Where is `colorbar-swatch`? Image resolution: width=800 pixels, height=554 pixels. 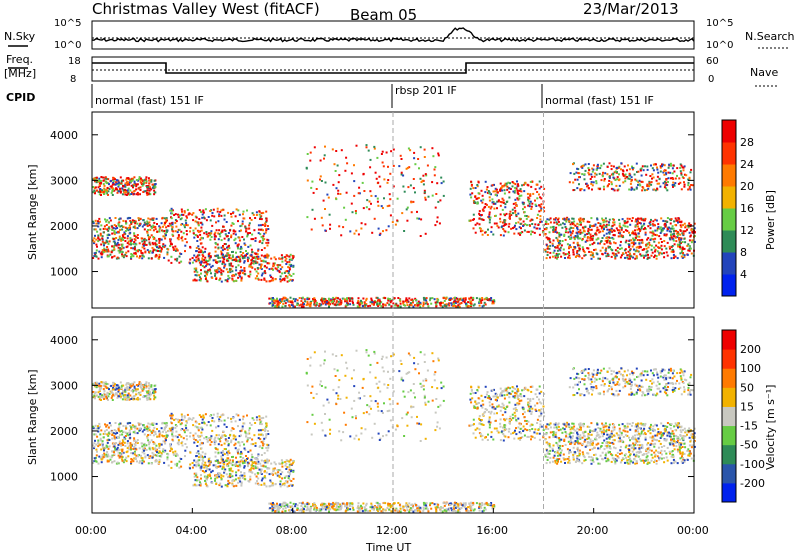 colorbar-swatch is located at coordinates (729, 219).